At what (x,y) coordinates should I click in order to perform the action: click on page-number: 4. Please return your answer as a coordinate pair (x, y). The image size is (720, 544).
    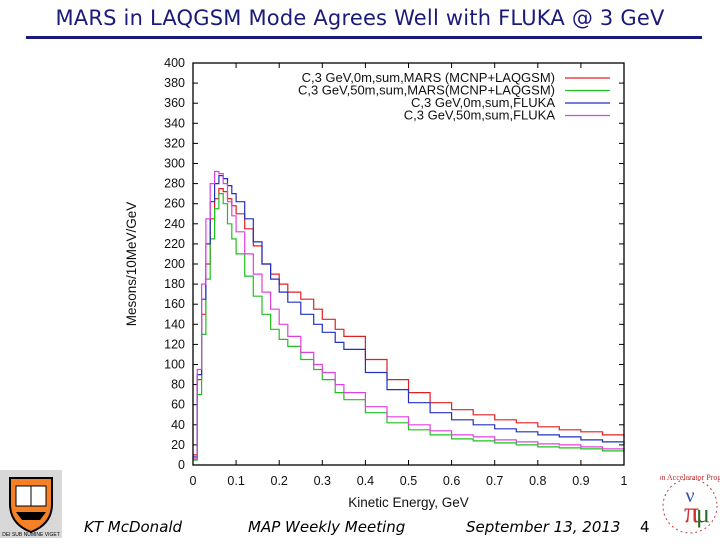
    Looking at the image, I should click on (645, 527).